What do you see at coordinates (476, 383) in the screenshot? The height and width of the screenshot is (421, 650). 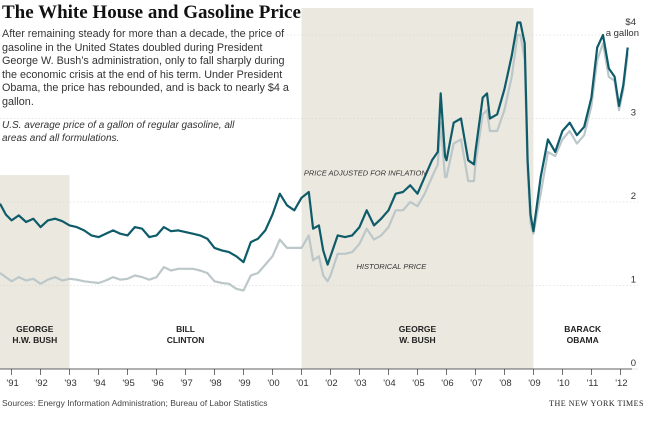 I see `x-tick-label: '07` at bounding box center [476, 383].